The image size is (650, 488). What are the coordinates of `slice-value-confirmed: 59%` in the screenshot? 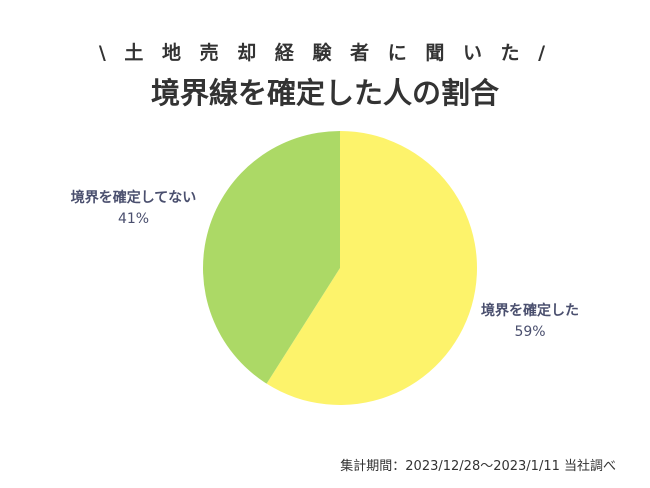 It's located at (530, 332).